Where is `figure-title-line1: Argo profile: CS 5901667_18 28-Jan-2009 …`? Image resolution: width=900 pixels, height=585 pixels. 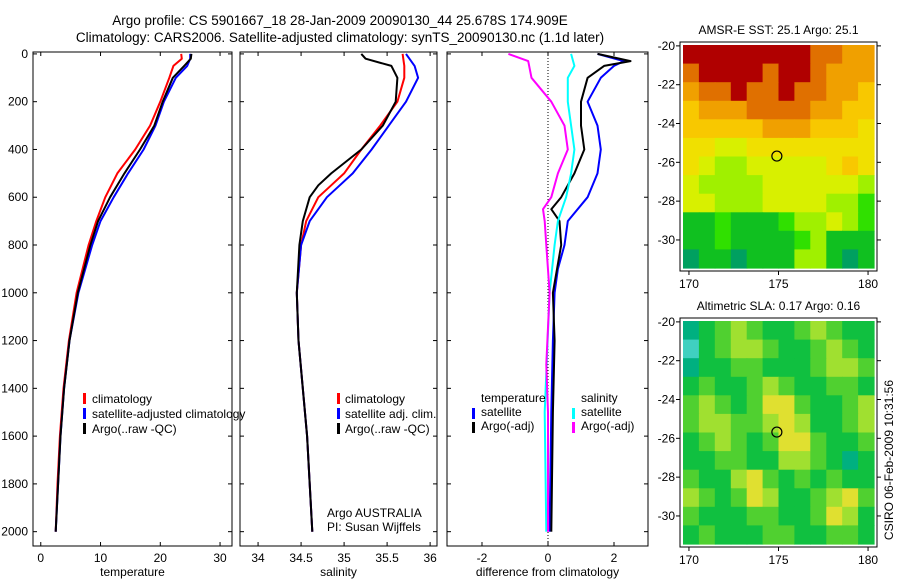 figure-title-line1: Argo profile: CS 5901667_18 28-Jan-2009 … is located at coordinates (340, 20).